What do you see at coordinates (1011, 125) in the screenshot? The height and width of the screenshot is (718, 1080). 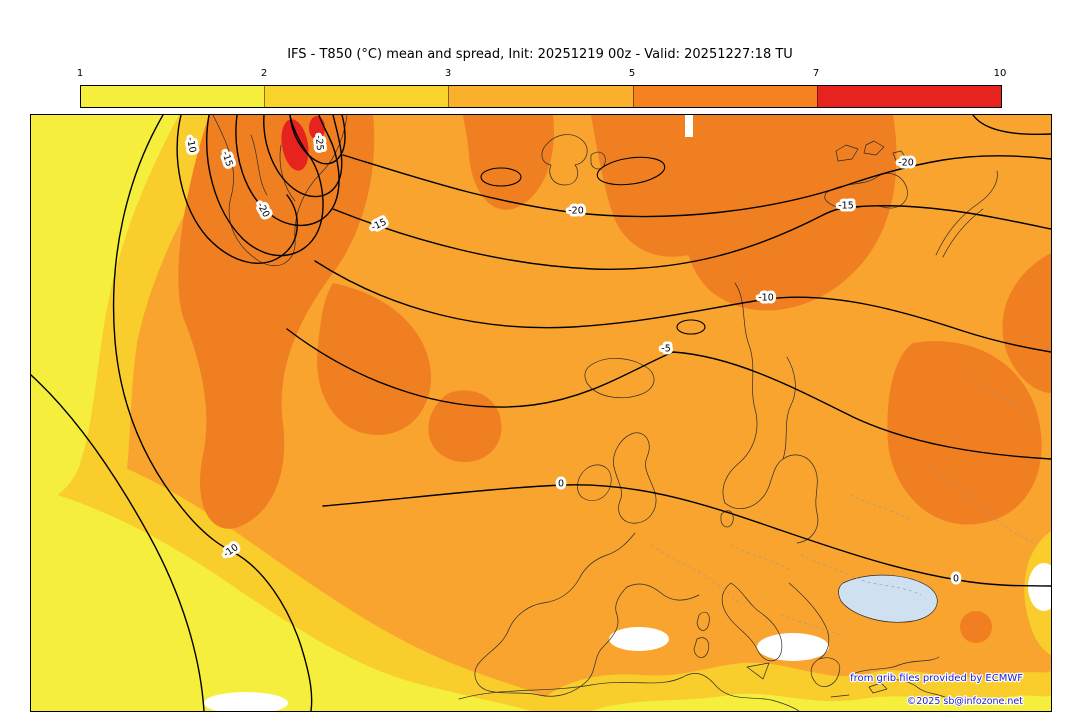 I see `contour-ne-corner` at bounding box center [1011, 125].